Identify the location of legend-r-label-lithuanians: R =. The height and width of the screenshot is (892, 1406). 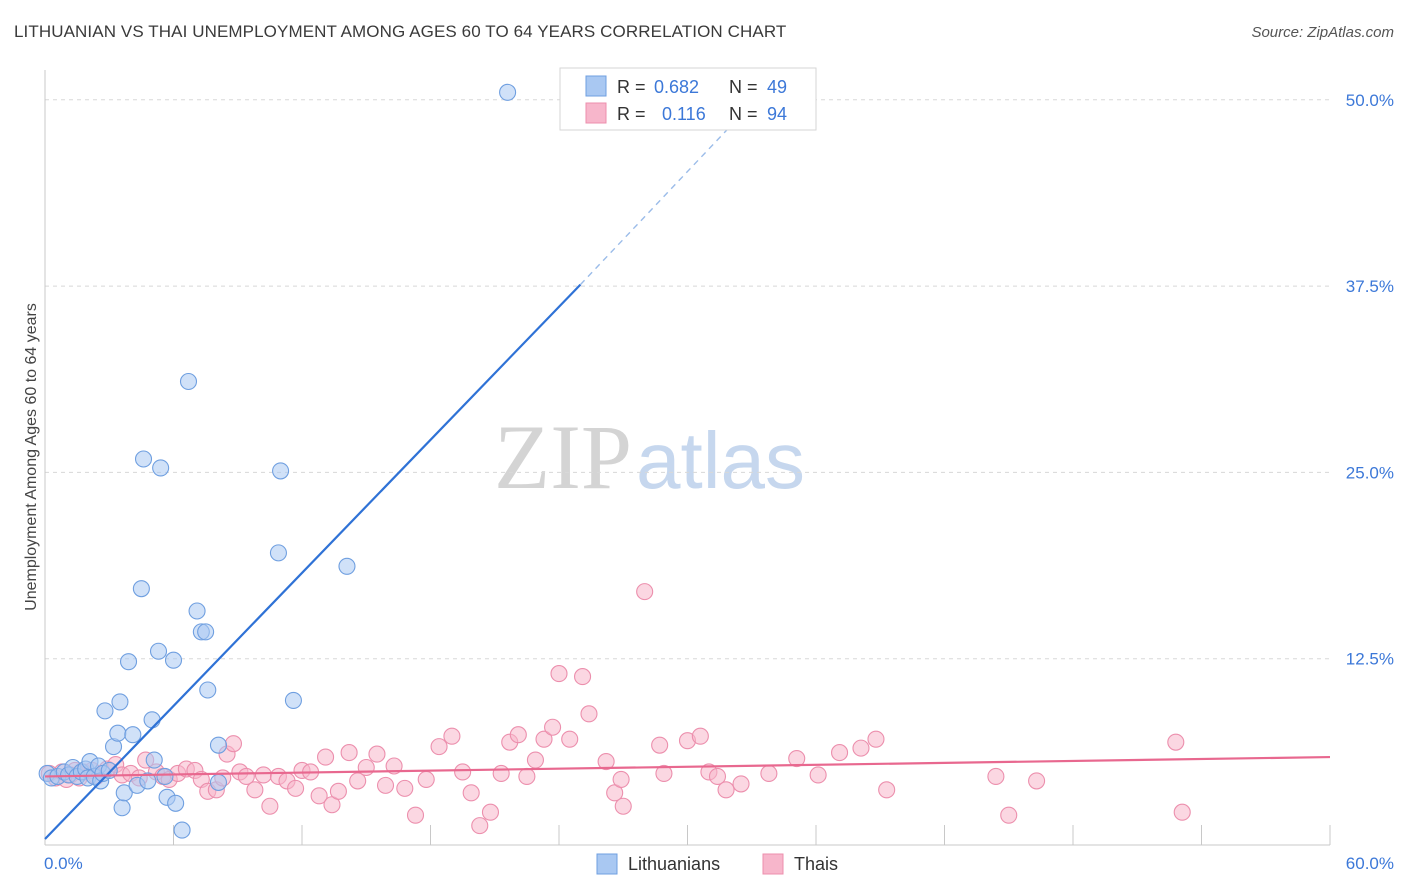
(631, 87).